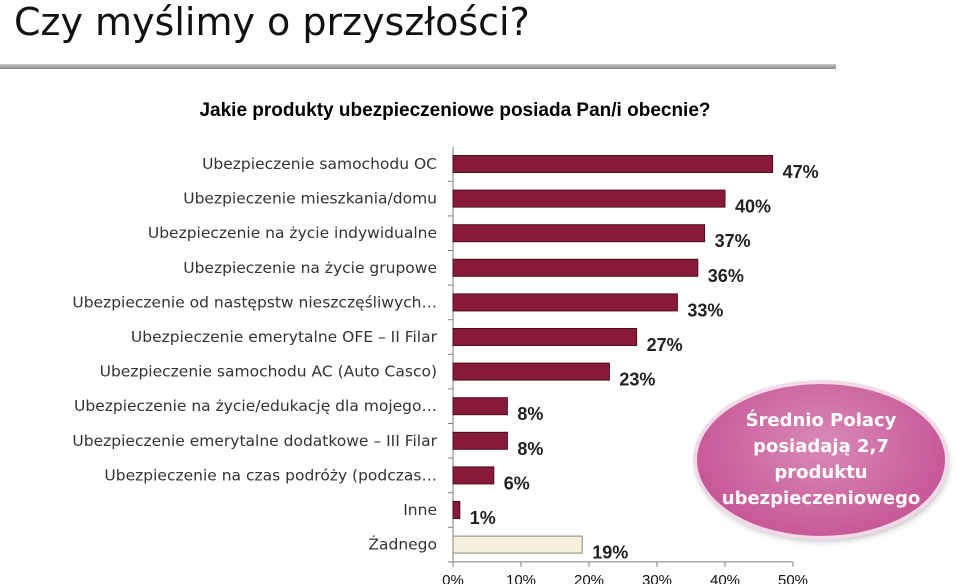 The image size is (960, 584). Describe the element at coordinates (665, 345) in the screenshot. I see `data-label: 27%` at that location.